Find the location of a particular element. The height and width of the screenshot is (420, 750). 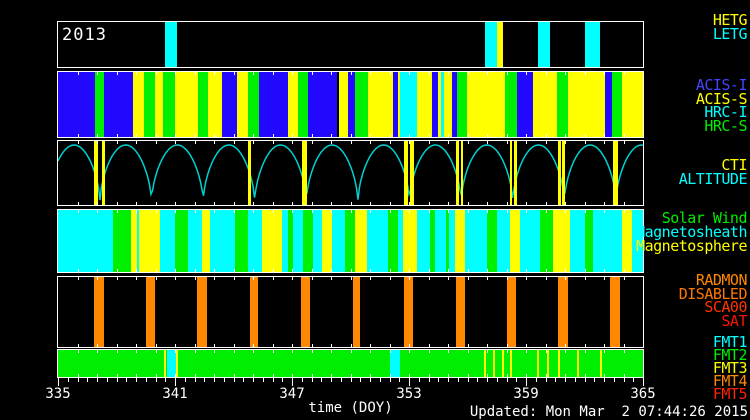

legend-label-hetg: HETG is located at coordinates (730, 20).